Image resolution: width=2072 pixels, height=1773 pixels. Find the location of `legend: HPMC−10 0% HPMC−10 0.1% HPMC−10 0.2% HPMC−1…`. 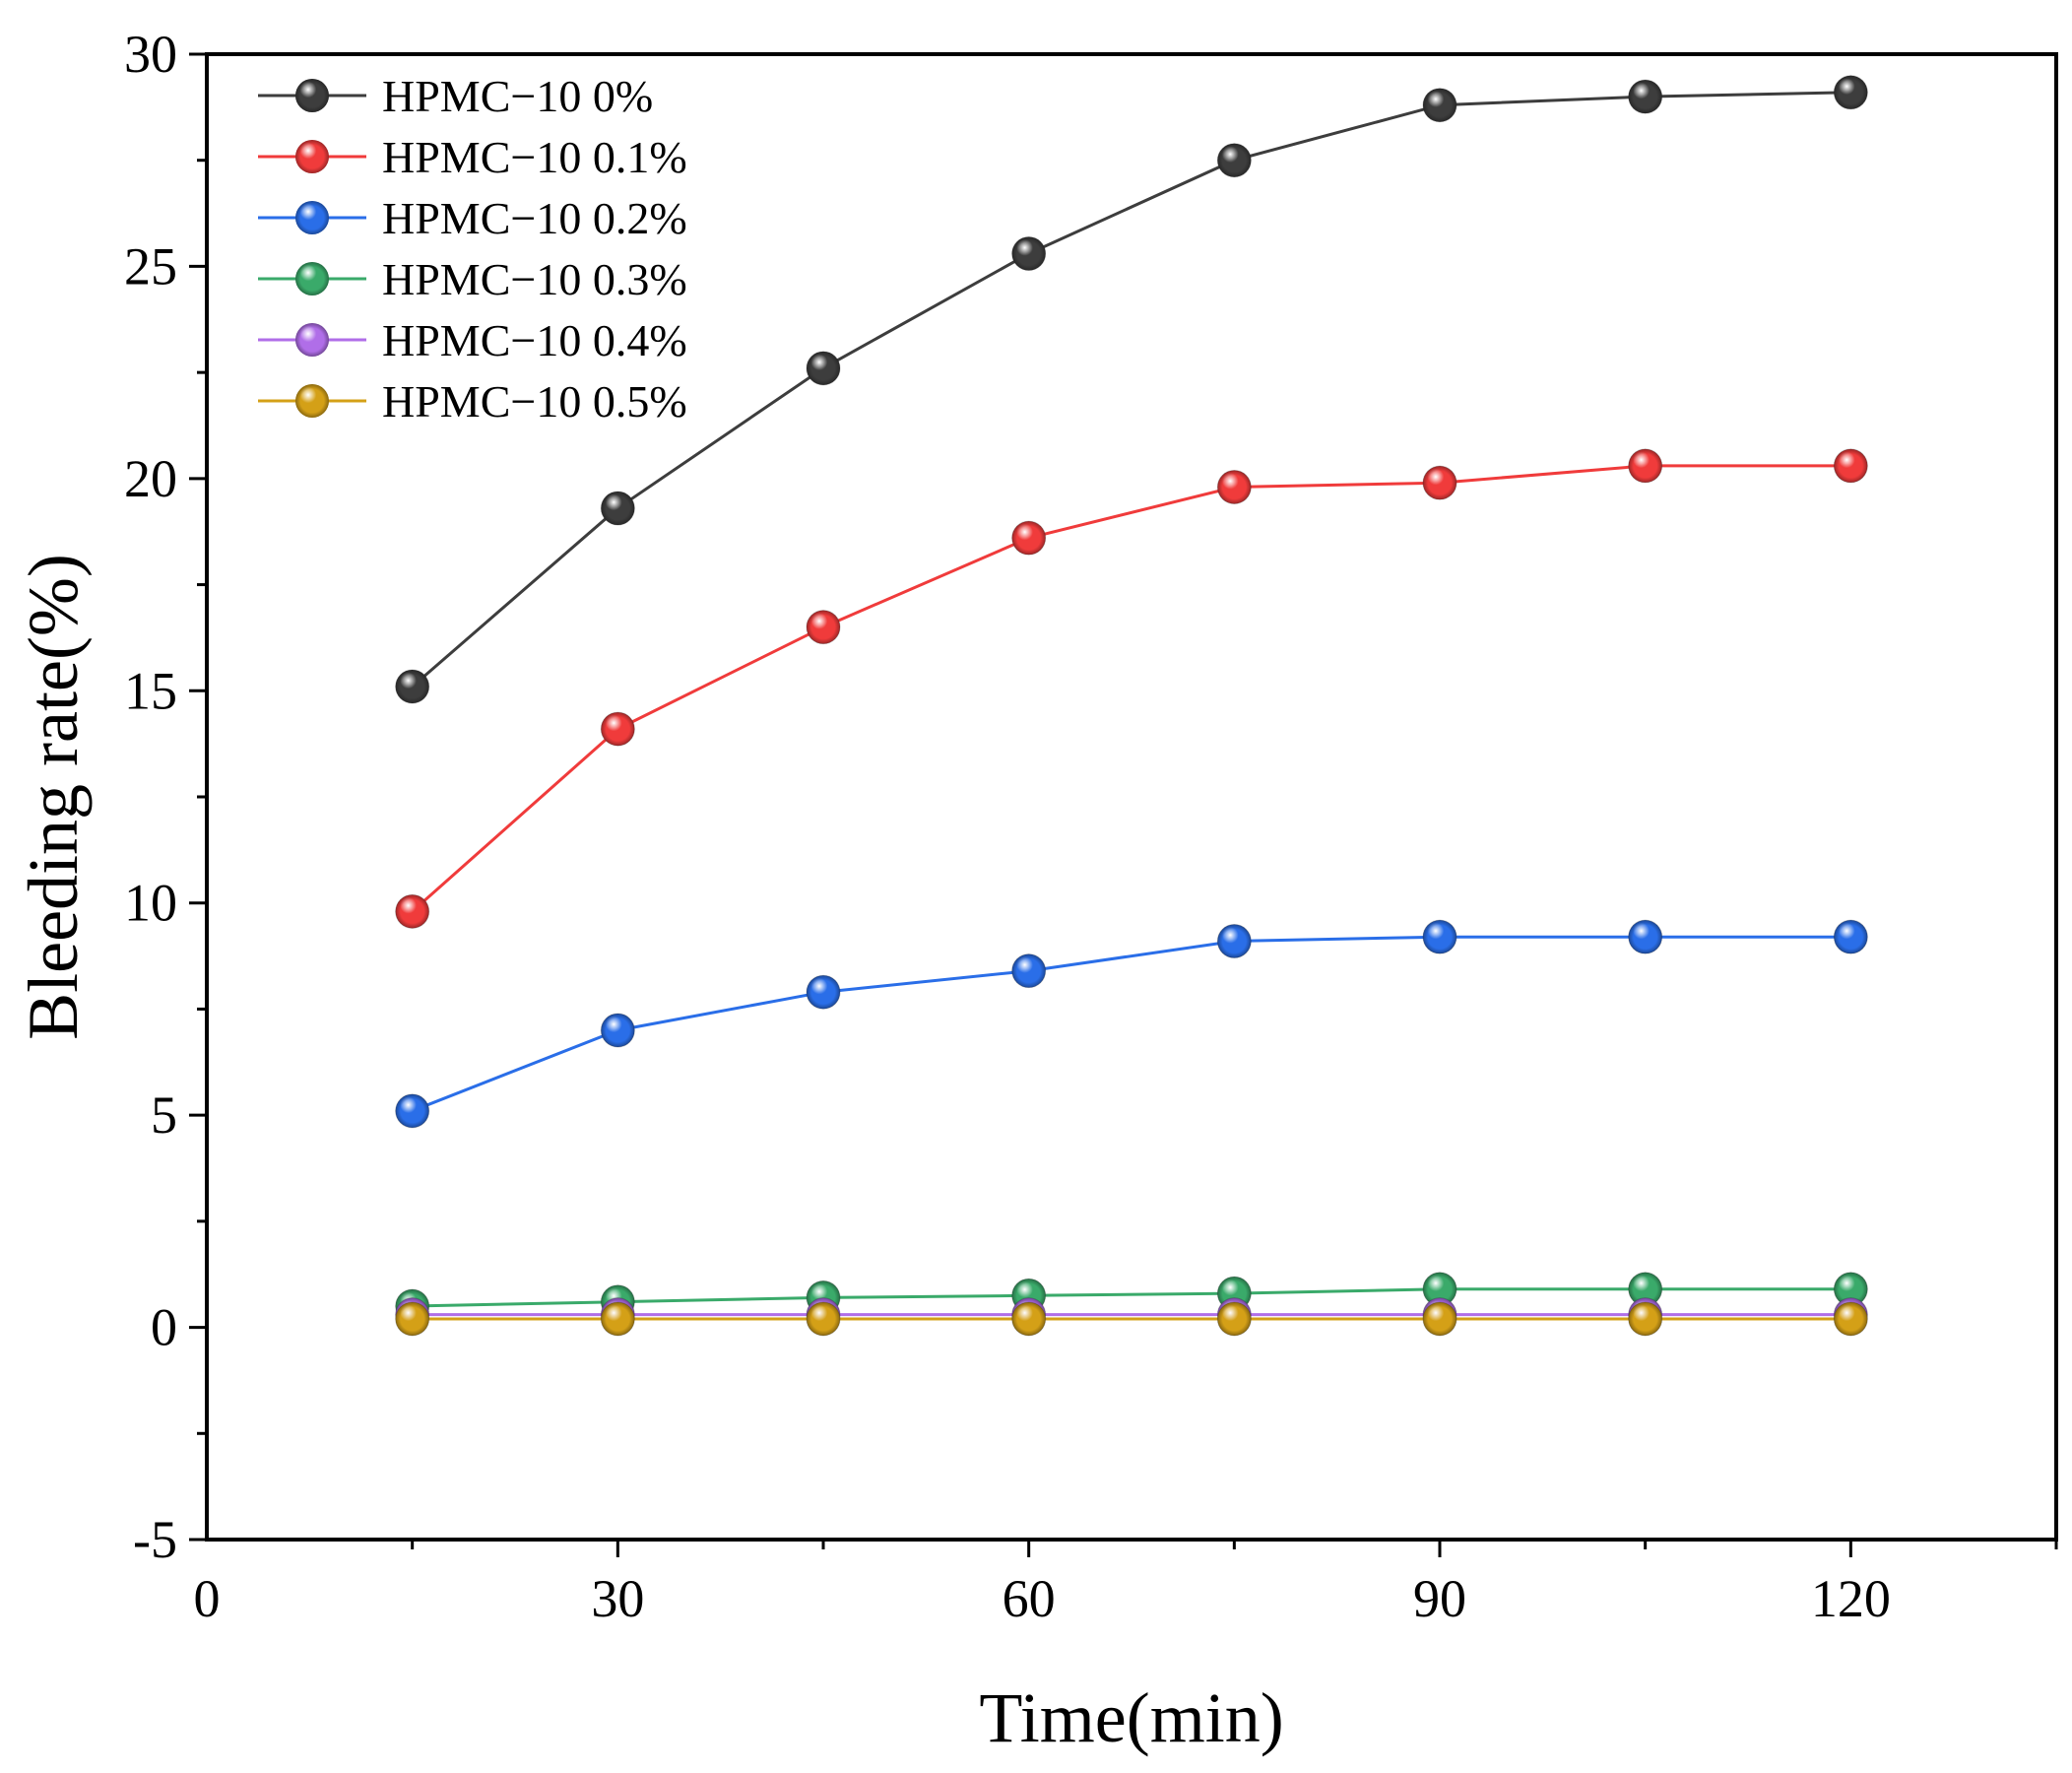

legend: HPMC−10 0% HPMC−10 0.1% HPMC−10 0.2% HPMC−1… is located at coordinates (472, 249).